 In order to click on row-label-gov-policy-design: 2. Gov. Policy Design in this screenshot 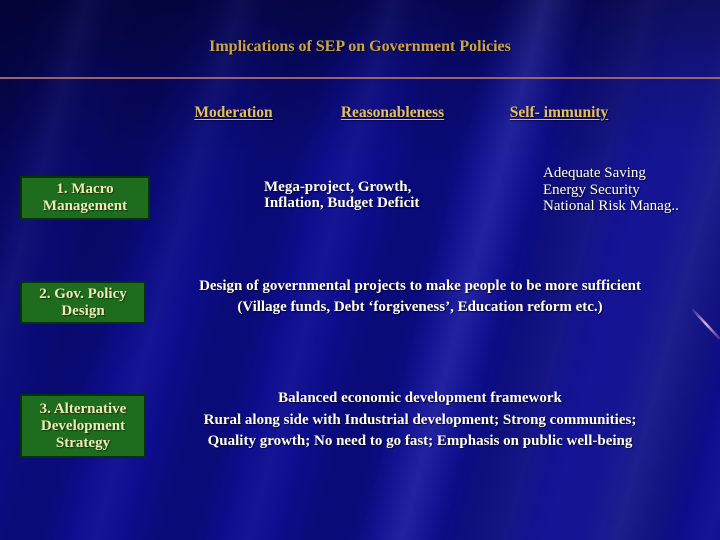, I will do `click(83, 302)`.